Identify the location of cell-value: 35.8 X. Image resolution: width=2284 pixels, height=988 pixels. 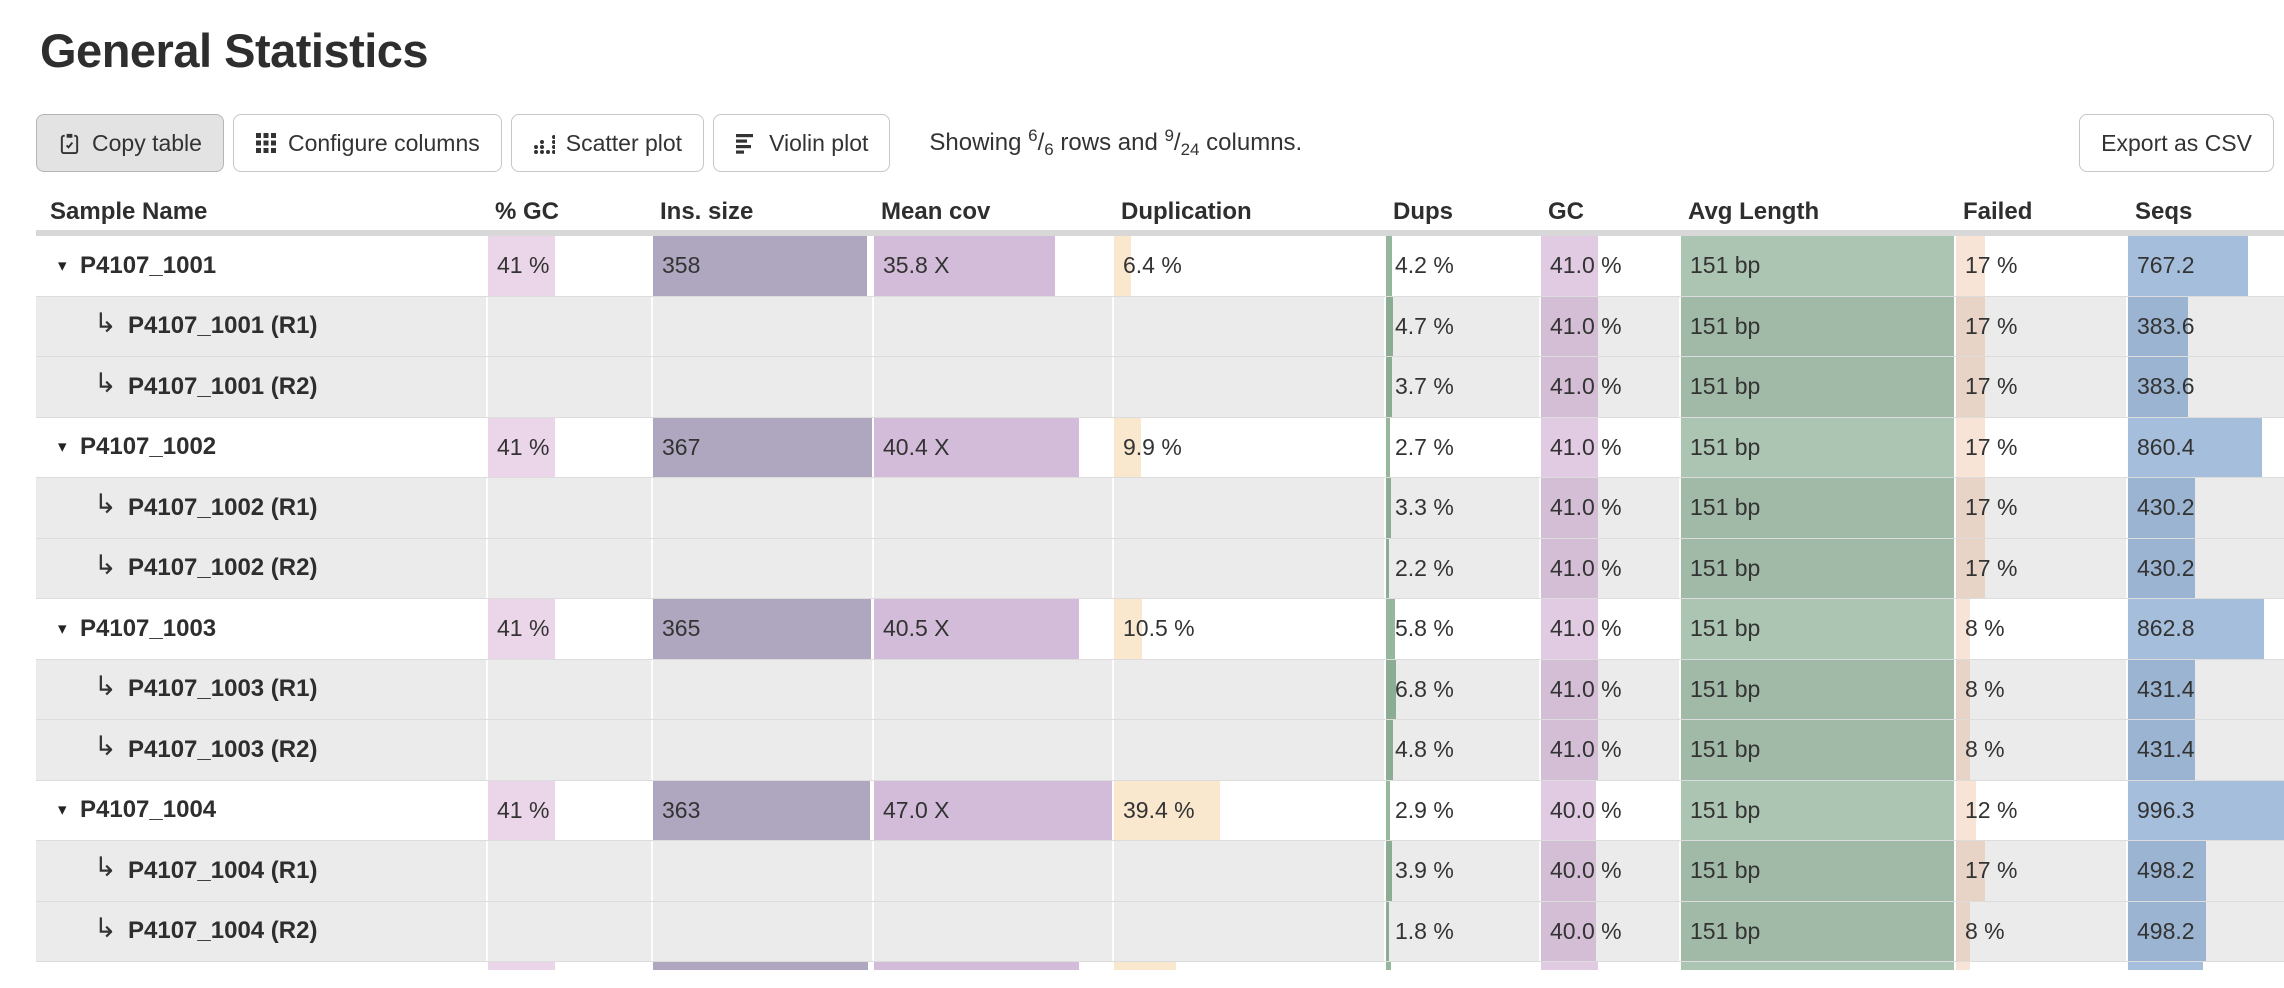
(916, 265).